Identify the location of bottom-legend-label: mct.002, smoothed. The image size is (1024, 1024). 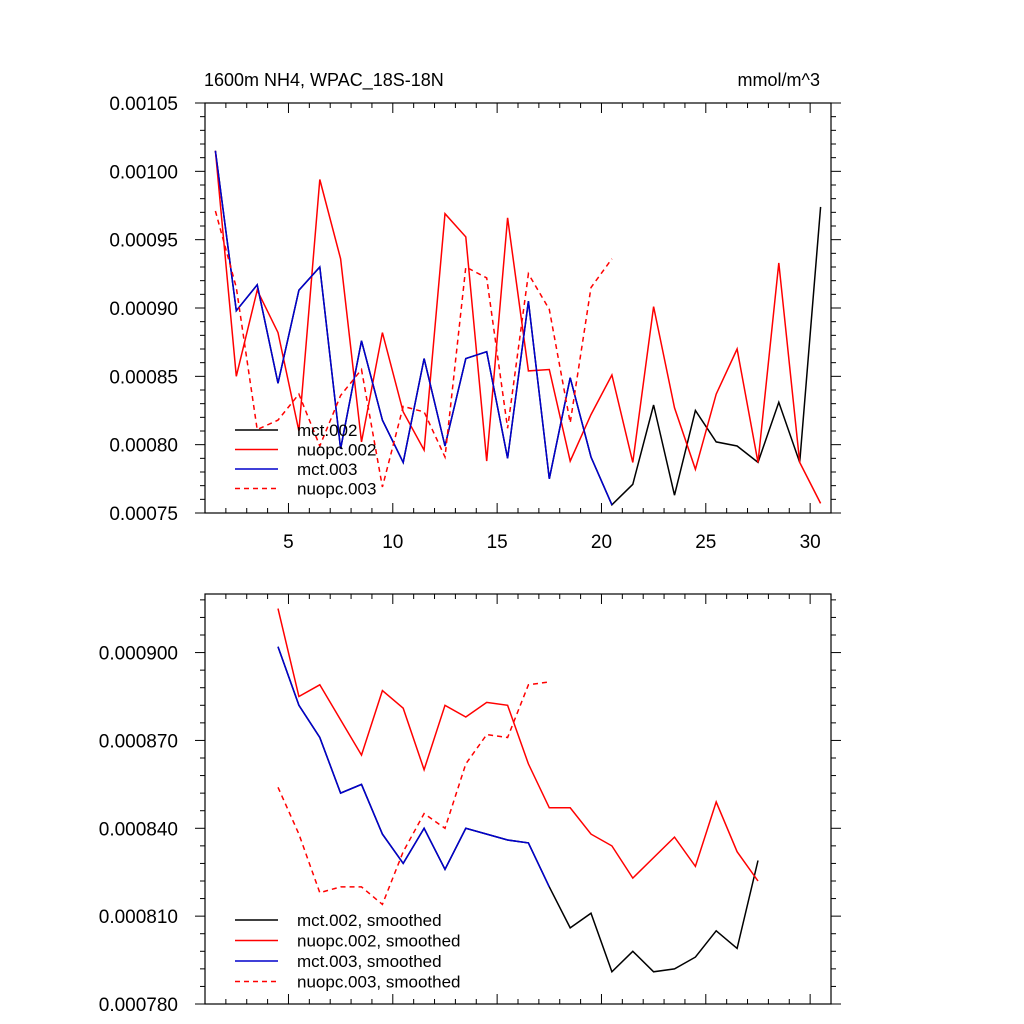
(369, 920).